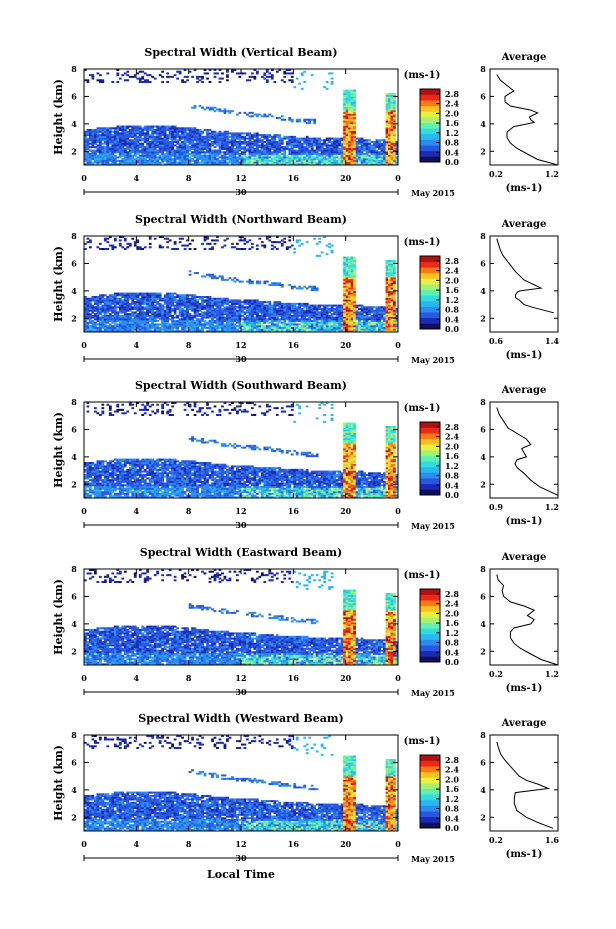 This screenshot has width=616, height=929. Describe the element at coordinates (452, 152) in the screenshot. I see `colorbar-tick-label: 0.4` at that location.